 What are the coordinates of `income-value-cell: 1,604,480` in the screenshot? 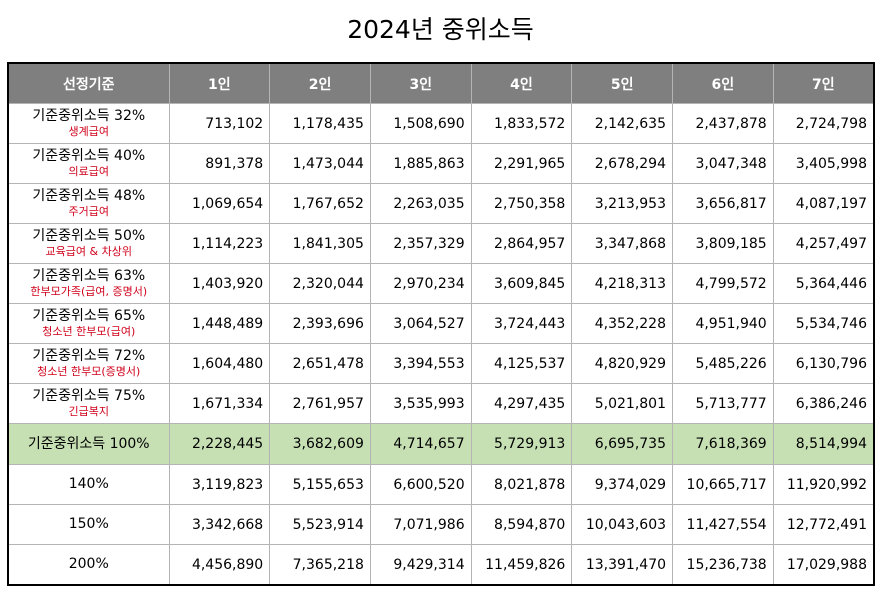 It's located at (219, 363).